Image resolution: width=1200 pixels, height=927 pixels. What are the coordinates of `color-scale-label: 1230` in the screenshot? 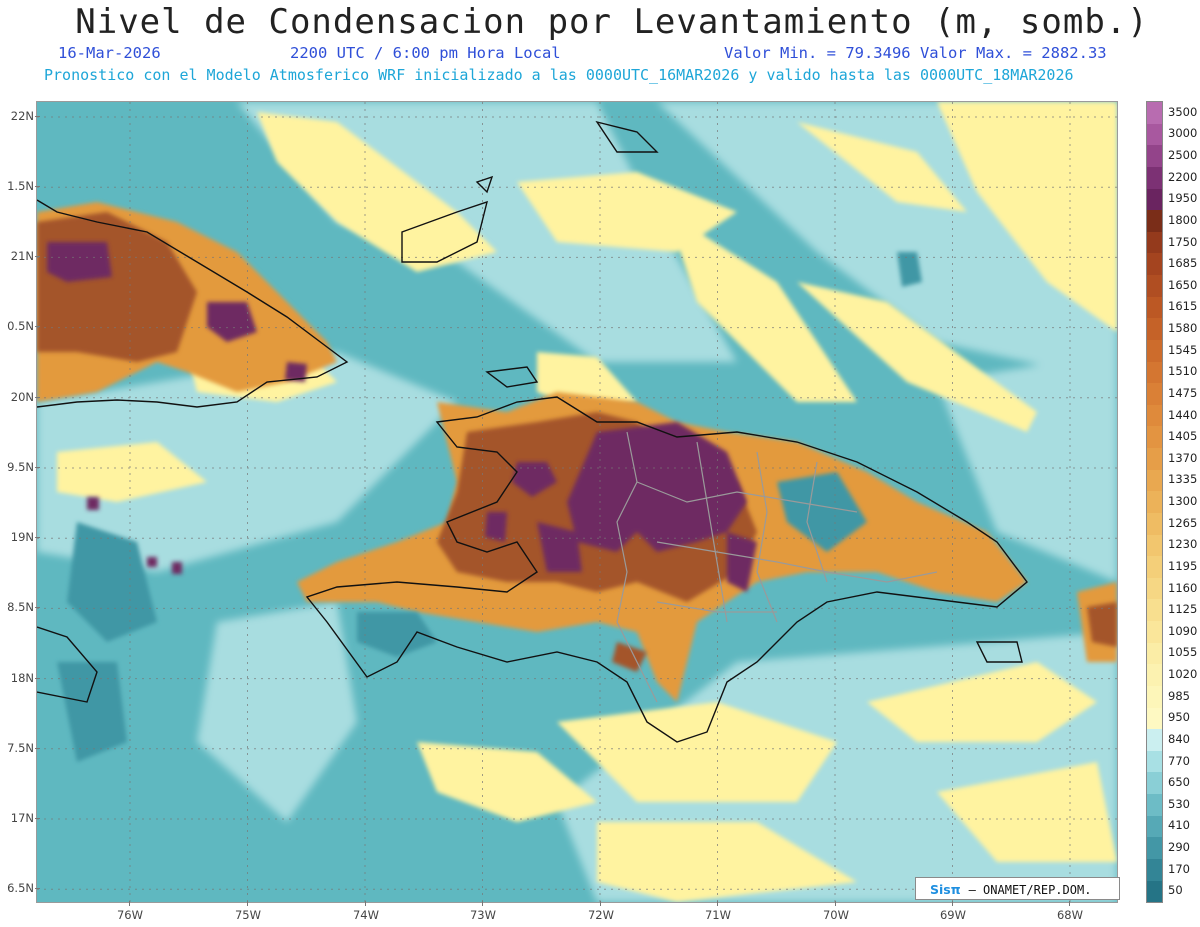 It's located at (1183, 544).